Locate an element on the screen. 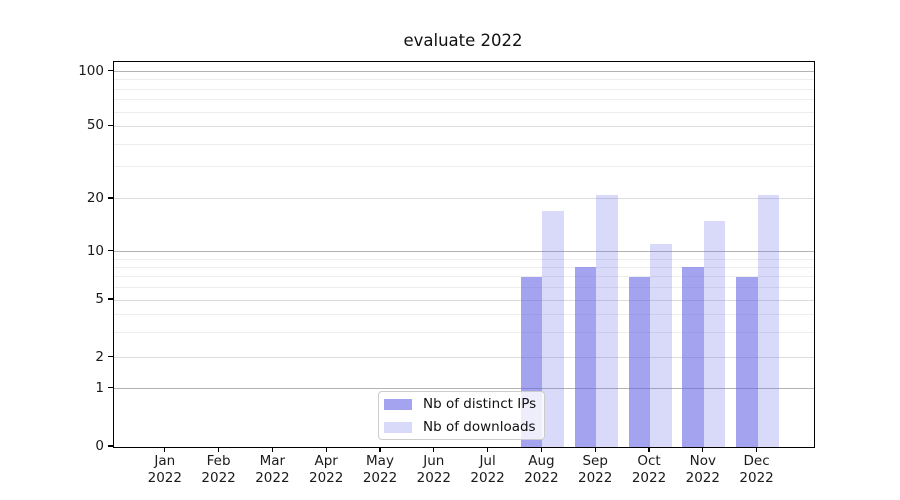  x-tick-label-month: Mar is located at coordinates (272, 461).